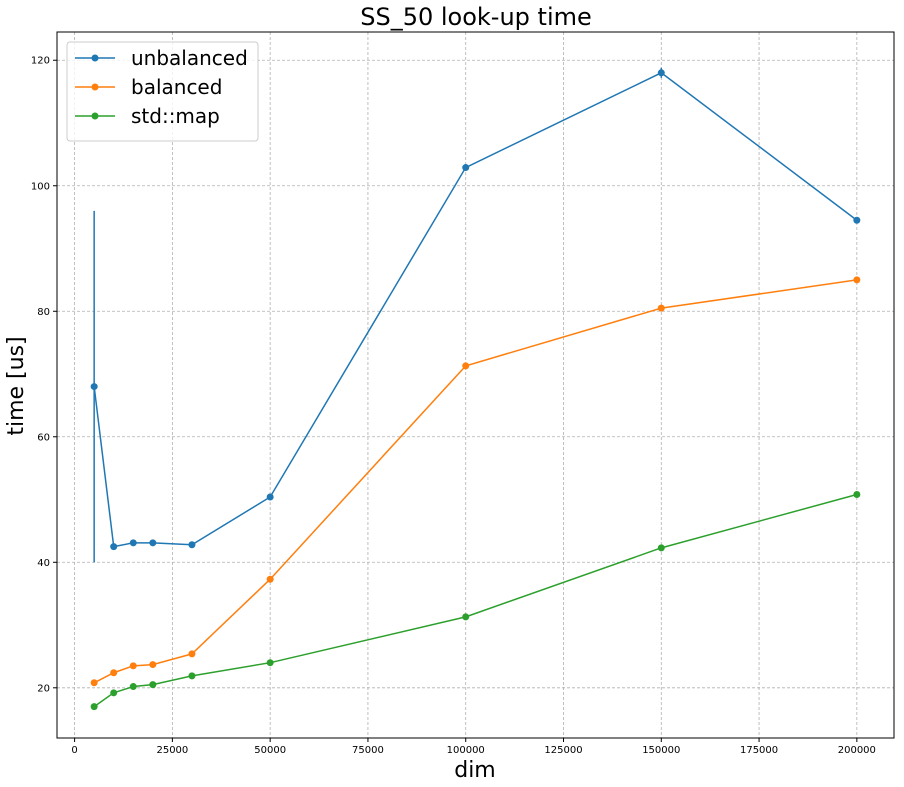 This screenshot has height=787, width=904. I want to click on chart-title: SS_50 look-up time, so click(476, 17).